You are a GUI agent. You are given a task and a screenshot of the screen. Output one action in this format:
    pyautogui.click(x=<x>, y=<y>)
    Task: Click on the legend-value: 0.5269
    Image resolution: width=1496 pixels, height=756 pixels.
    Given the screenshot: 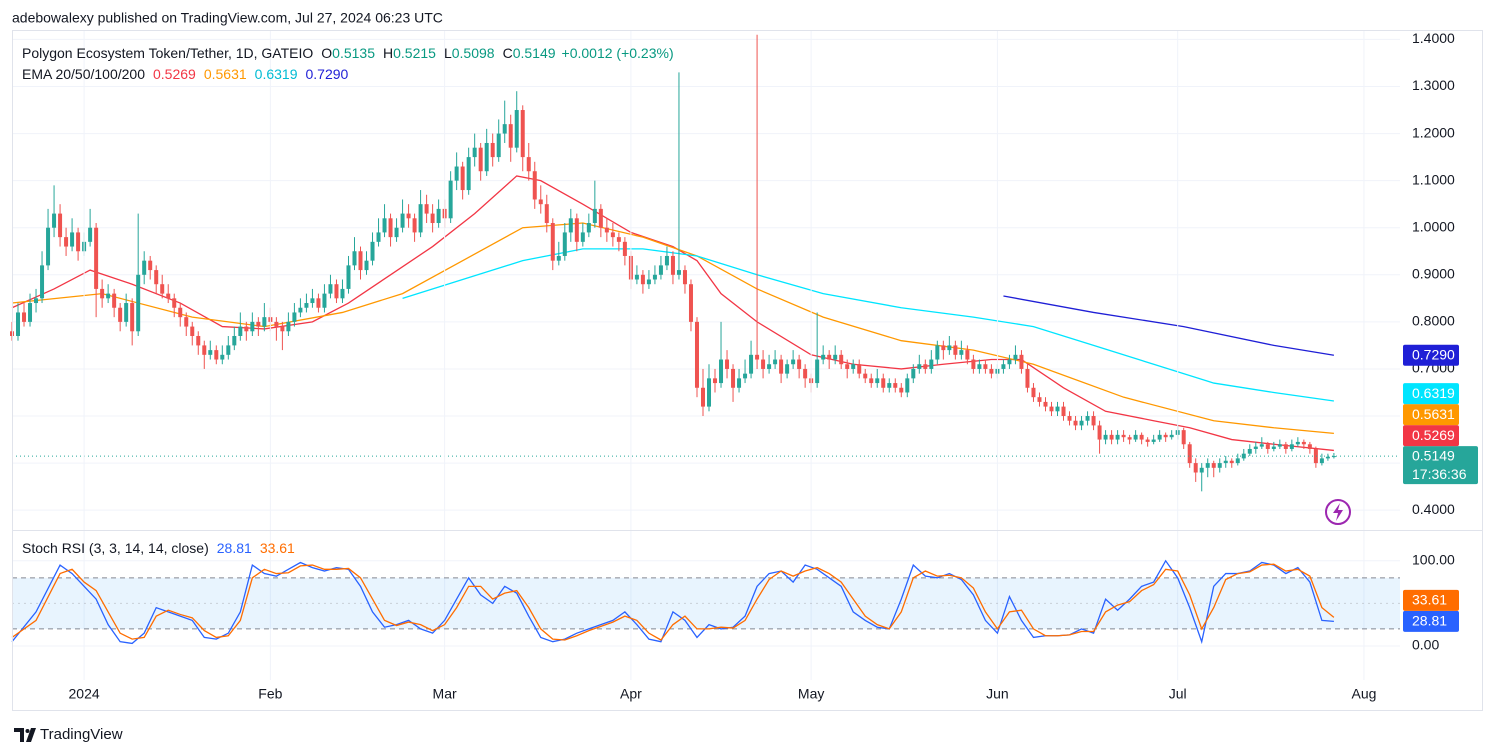 What is the action you would take?
    pyautogui.click(x=174, y=74)
    